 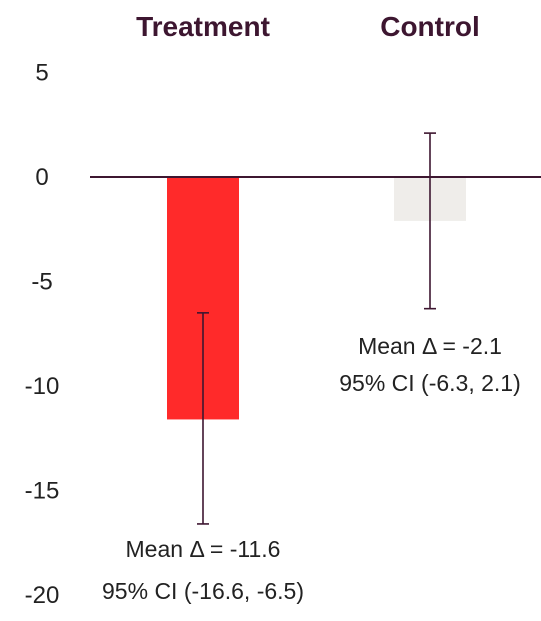 I want to click on y-tick-label: -10, so click(x=42, y=386).